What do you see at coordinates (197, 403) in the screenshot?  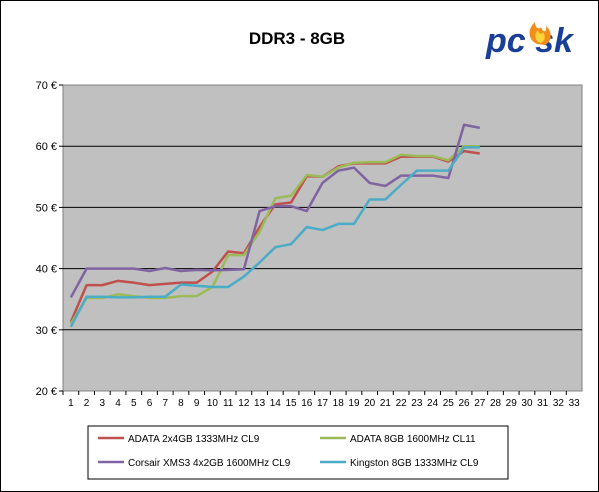 I see `x-tick-label: 9` at bounding box center [197, 403].